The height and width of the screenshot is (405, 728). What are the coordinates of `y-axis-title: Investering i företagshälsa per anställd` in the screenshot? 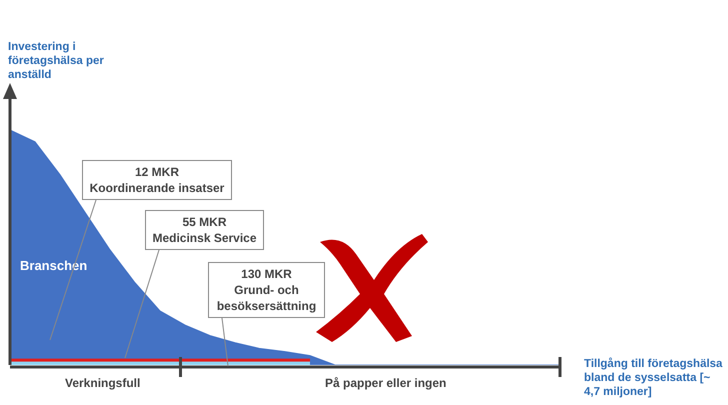 It's located at (56, 61).